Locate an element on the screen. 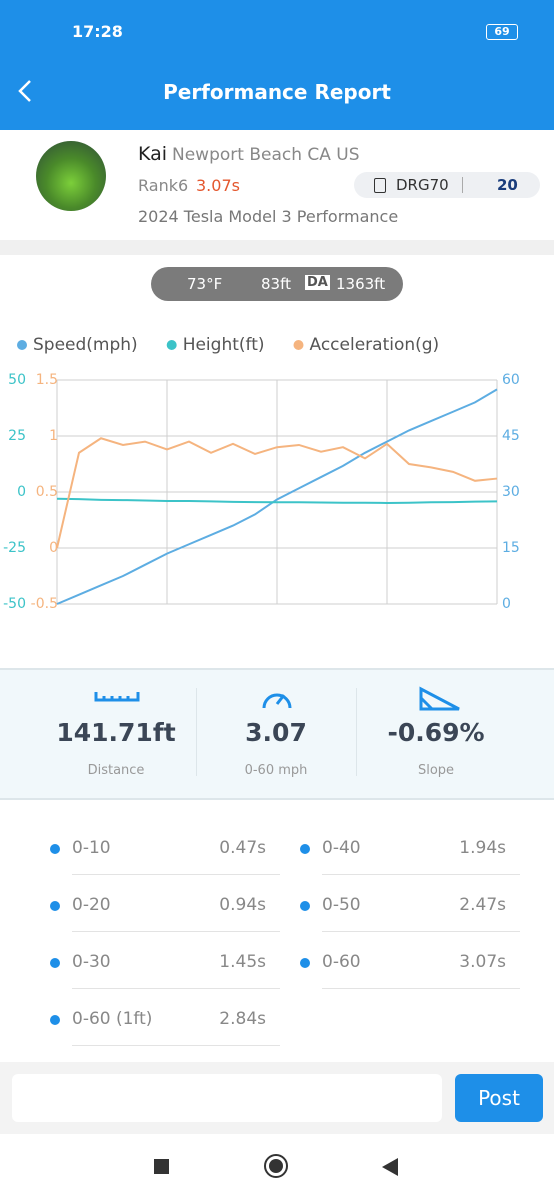  tick-label: 15 is located at coordinates (511, 548).